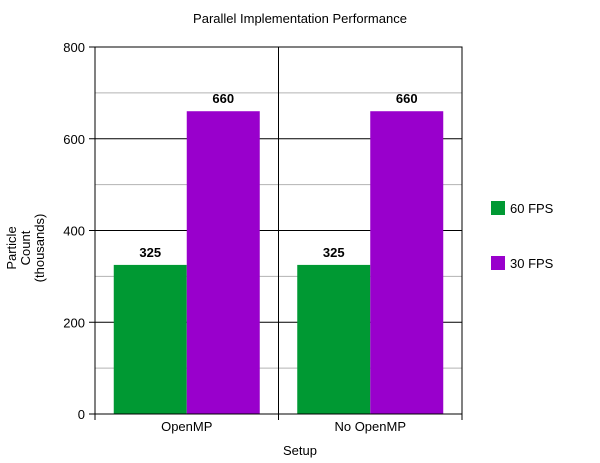  What do you see at coordinates (283, 426) in the screenshot?
I see `x-axis-ticks: OpenMP No OpenMP` at bounding box center [283, 426].